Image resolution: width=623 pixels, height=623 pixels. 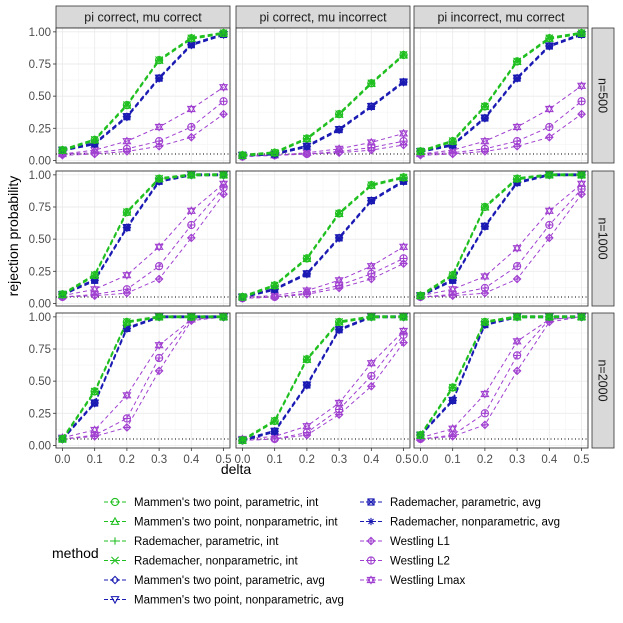 I want to click on x-tick-label: 0.4, so click(x=191, y=460).